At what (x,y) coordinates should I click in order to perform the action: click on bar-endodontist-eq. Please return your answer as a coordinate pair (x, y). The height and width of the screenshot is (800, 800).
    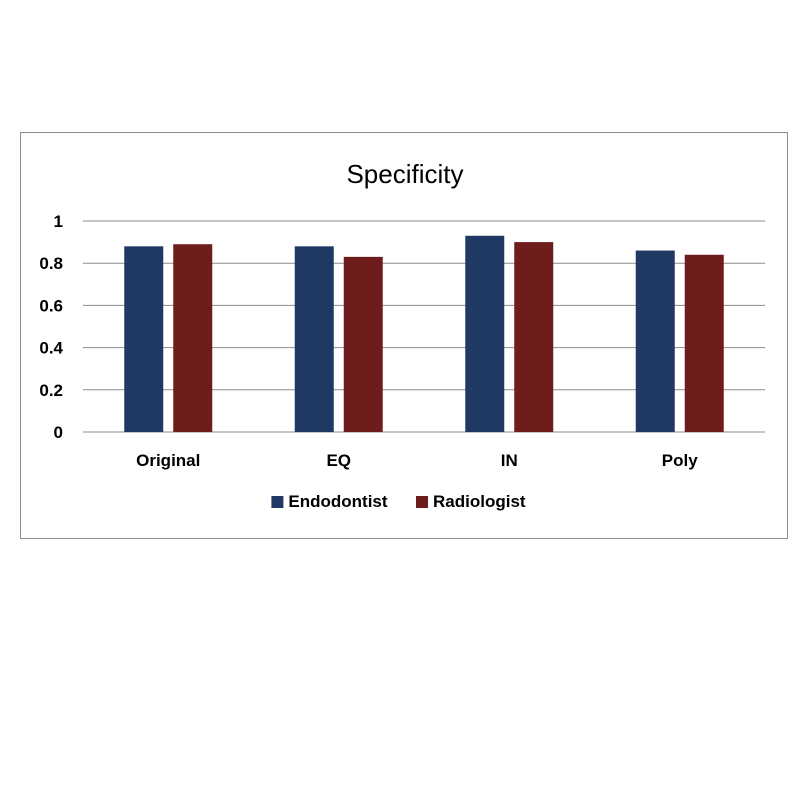
    Looking at the image, I should click on (314, 339).